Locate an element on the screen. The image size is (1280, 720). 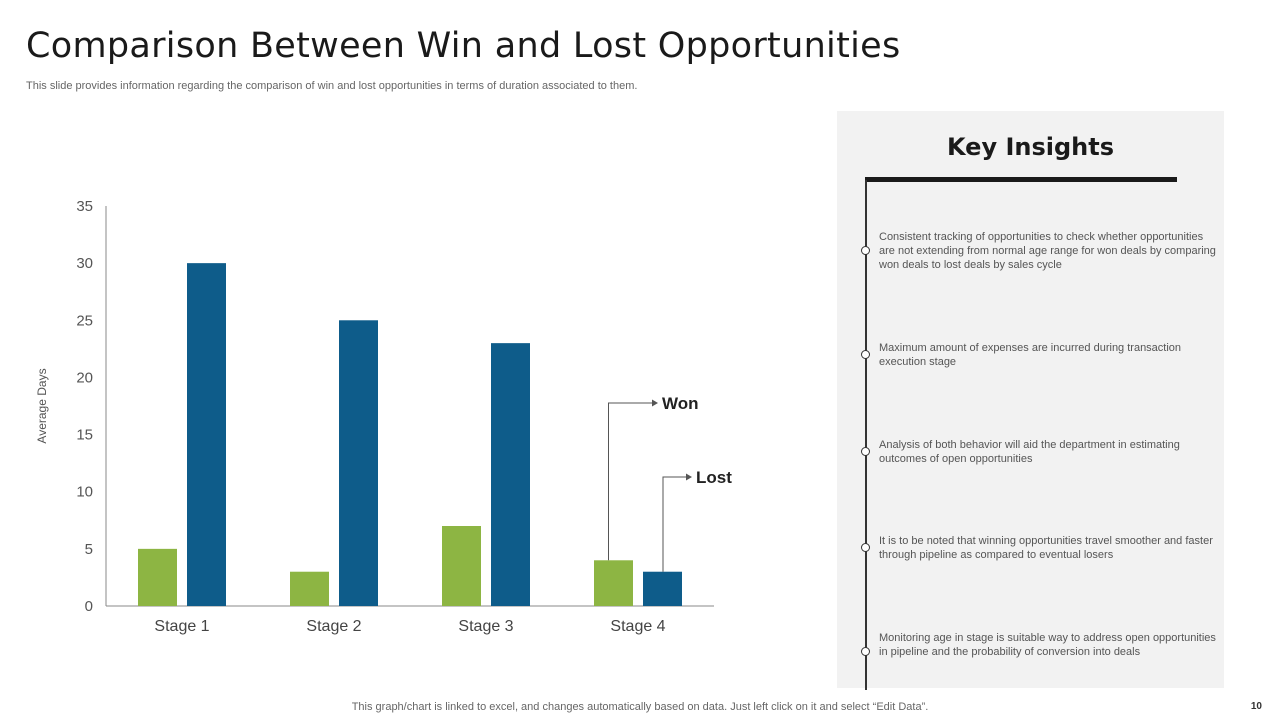
lost-callout-arrowhead is located at coordinates (689, 477).